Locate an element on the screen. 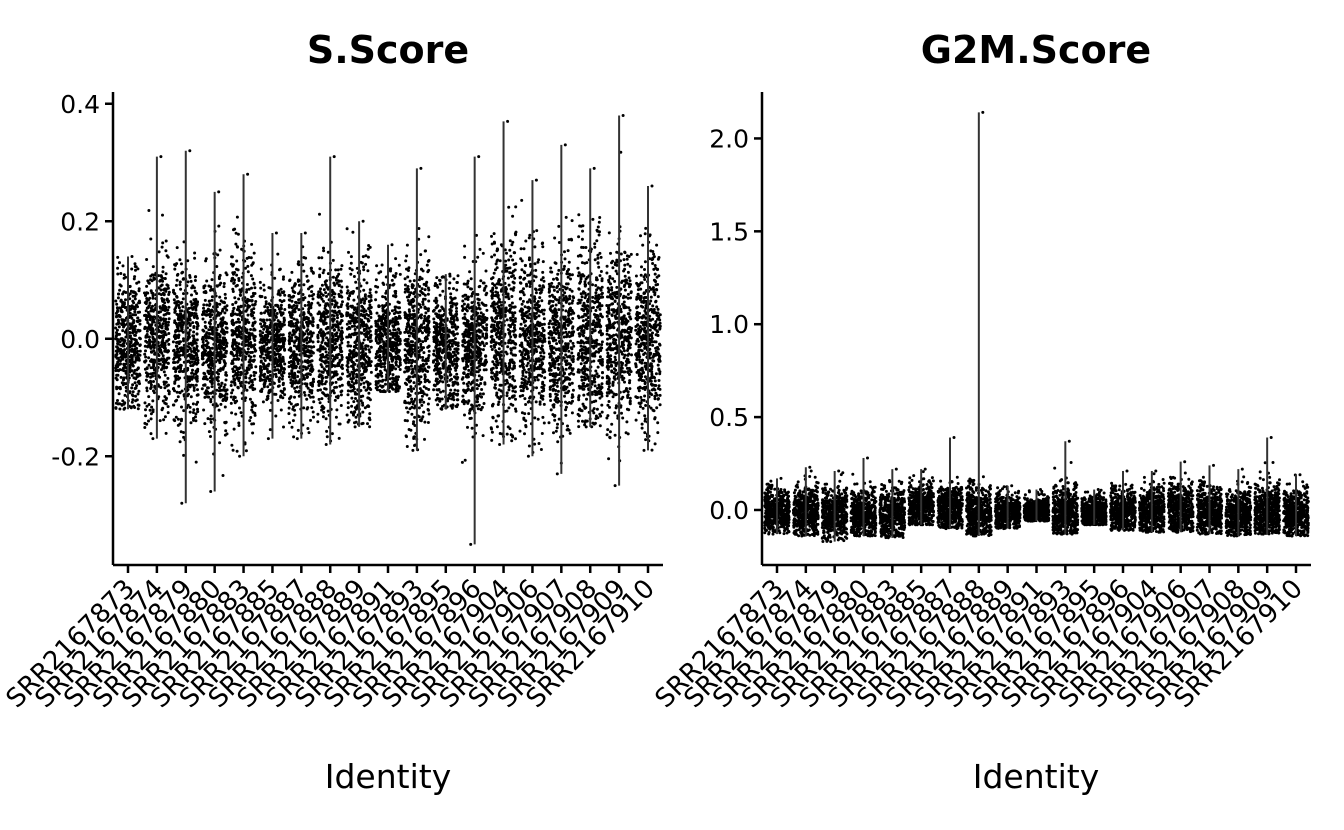 This screenshot has width=1344, height=830. data-point-min is located at coordinates (124, 409).